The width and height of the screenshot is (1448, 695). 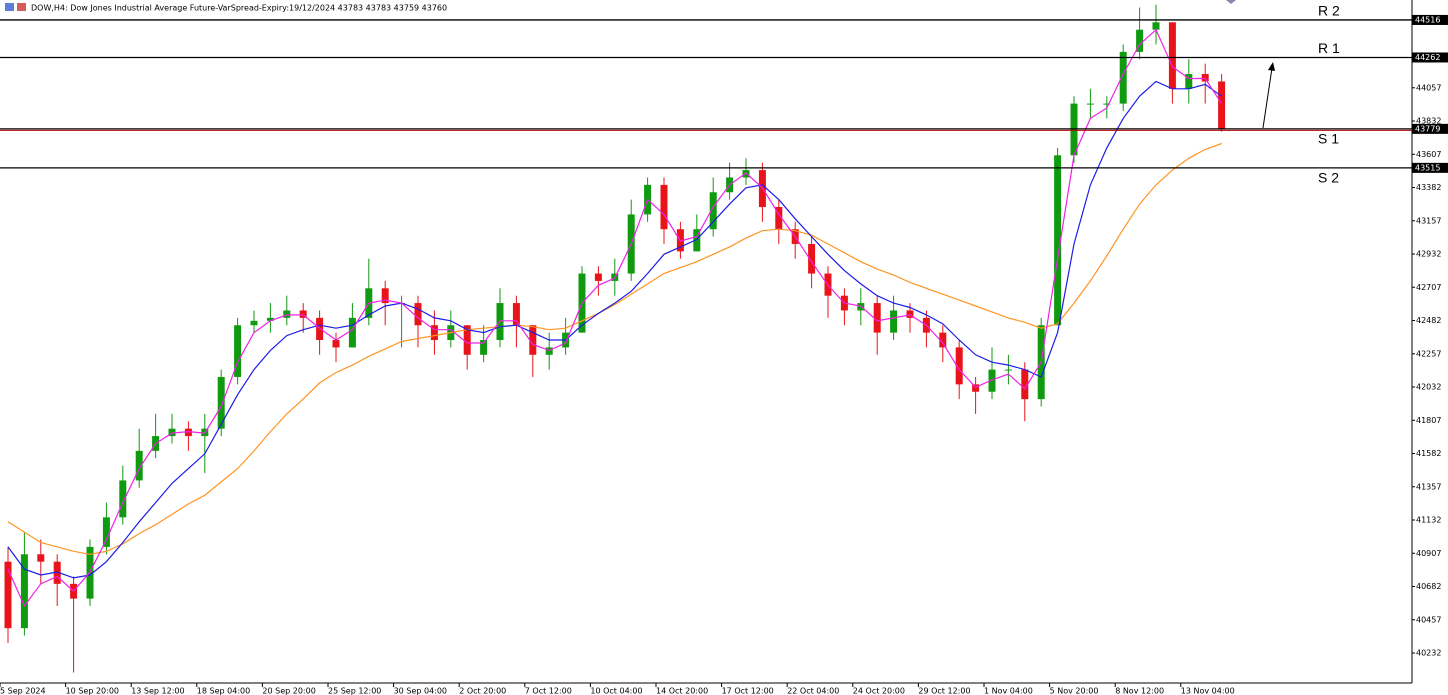 I want to click on y-tick-label: 43157, so click(x=1428, y=220).